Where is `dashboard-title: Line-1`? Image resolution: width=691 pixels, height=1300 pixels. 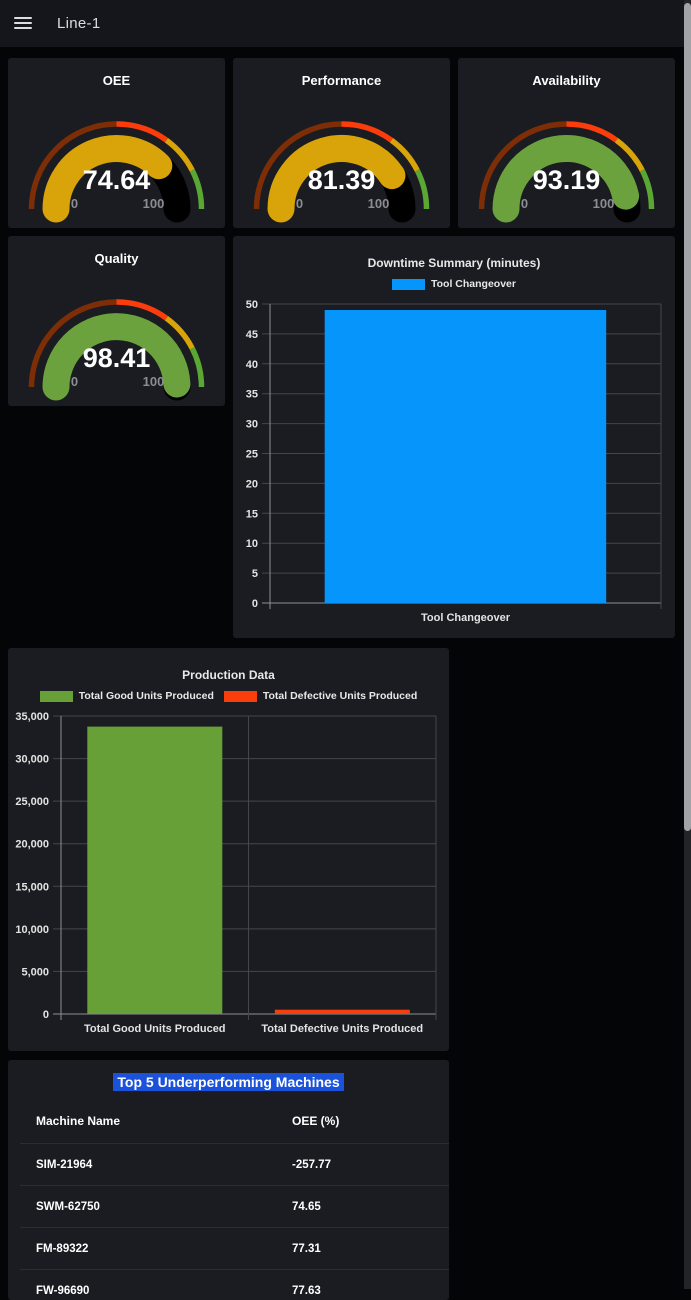 dashboard-title: Line-1 is located at coordinates (79, 23).